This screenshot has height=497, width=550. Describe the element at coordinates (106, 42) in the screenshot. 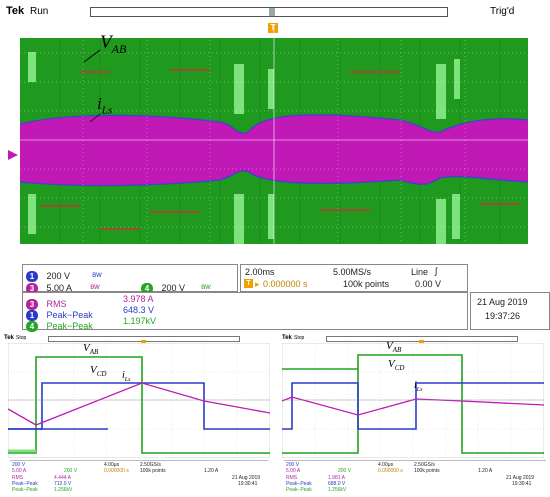

I see `vab-label-main: V` at that location.